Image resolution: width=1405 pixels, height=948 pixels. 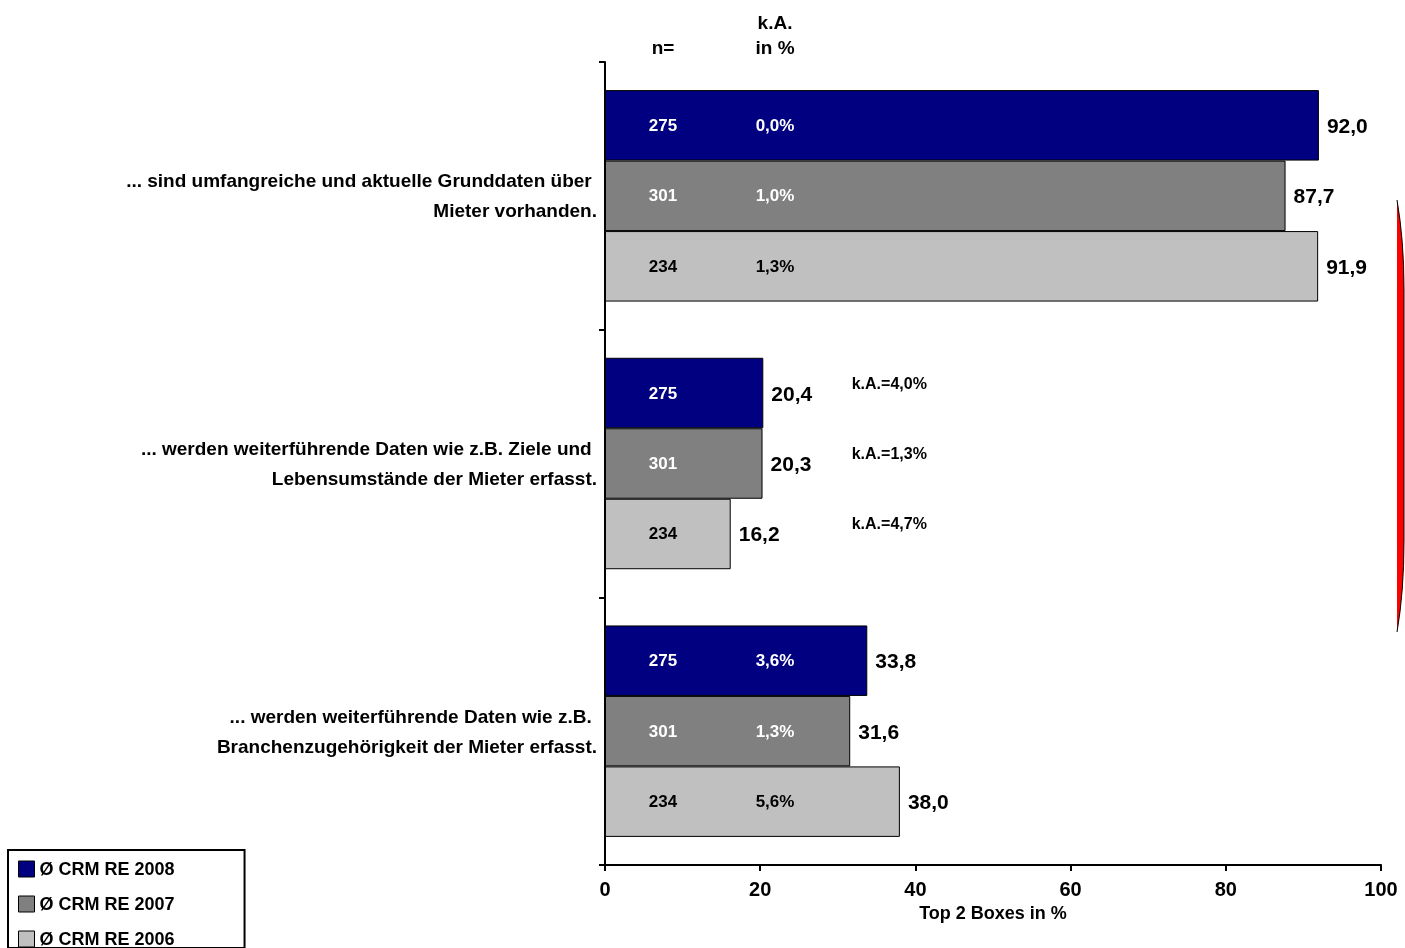 I want to click on data-label: 92,0, so click(x=1347, y=125).